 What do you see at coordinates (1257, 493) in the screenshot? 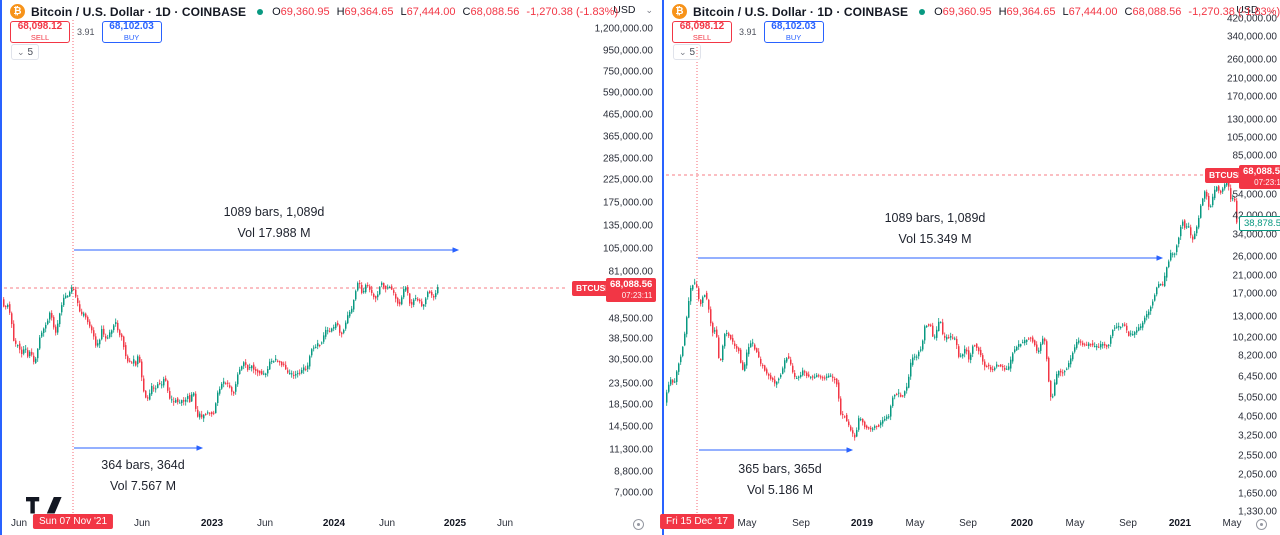
I see `price-tick-label: 1,650.00` at bounding box center [1257, 493].